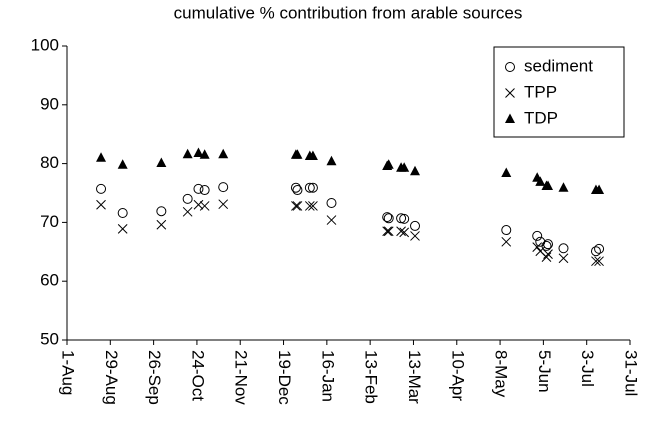 The height and width of the screenshot is (435, 645). I want to click on x-tick-label: 16-Jan, so click(327, 376).